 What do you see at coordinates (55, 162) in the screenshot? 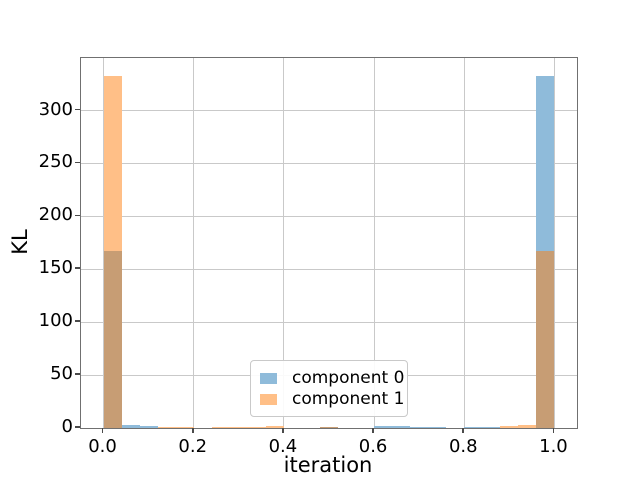
I see `y-tick-label: 250` at bounding box center [55, 162].